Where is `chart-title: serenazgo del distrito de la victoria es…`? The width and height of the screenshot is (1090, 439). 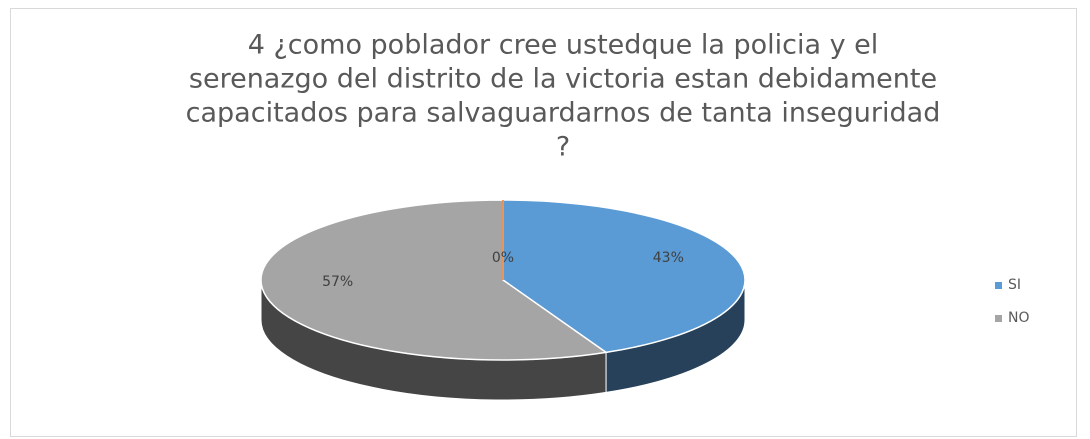 chart-title: serenazgo del distrito de la victoria es… is located at coordinates (563, 79).